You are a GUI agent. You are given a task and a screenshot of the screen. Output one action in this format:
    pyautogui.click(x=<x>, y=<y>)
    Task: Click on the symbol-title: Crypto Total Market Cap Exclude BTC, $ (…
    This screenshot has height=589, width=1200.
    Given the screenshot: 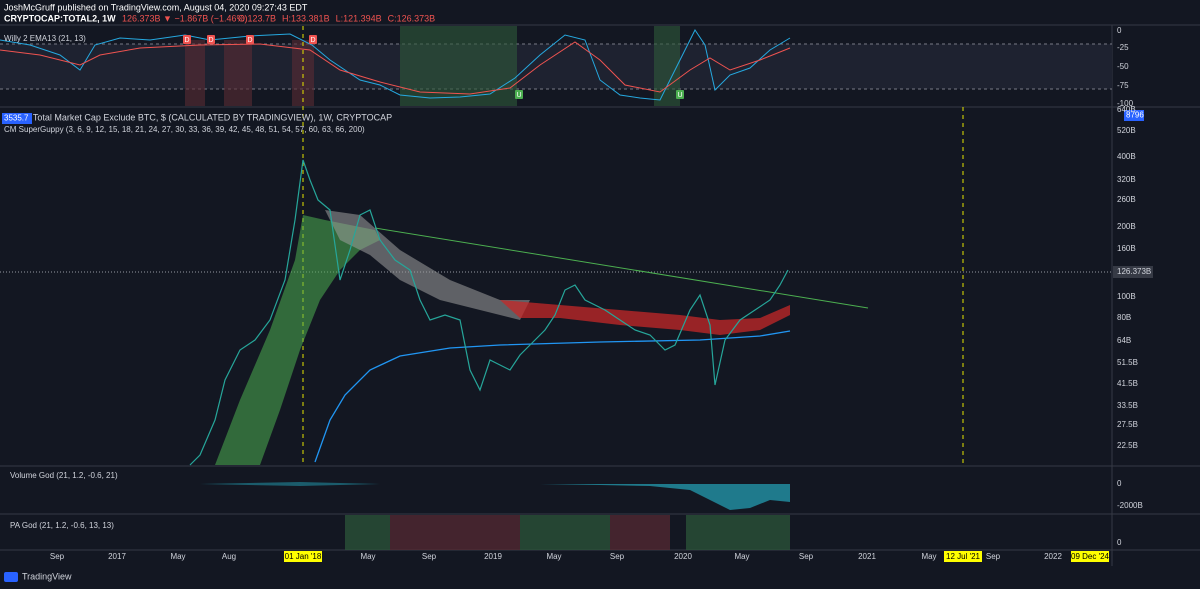 What is the action you would take?
    pyautogui.click(x=198, y=117)
    